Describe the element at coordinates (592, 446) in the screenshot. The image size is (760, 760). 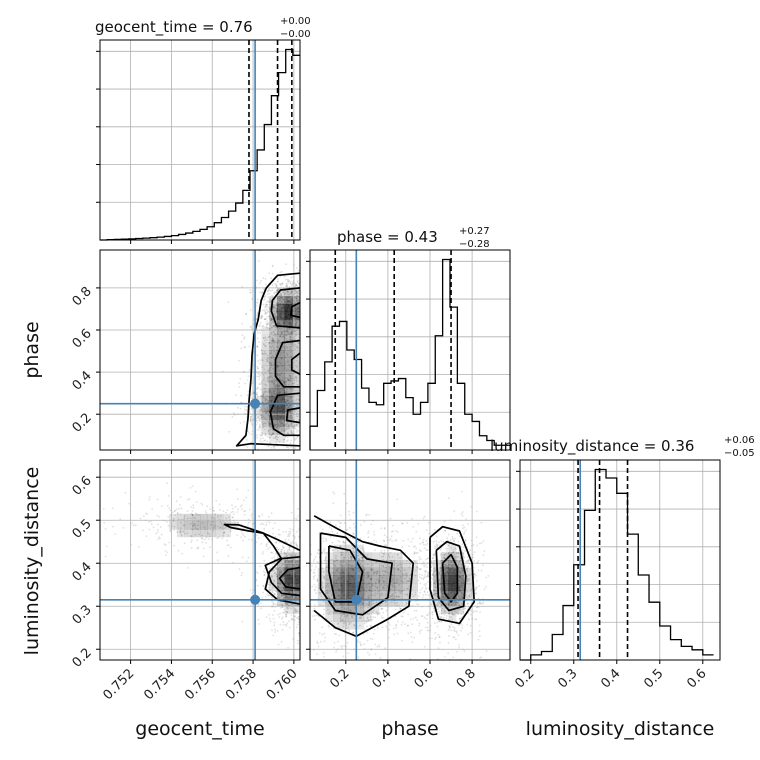
I see `title-luminosity-distance: luminosity_distance = 0.36` at that location.